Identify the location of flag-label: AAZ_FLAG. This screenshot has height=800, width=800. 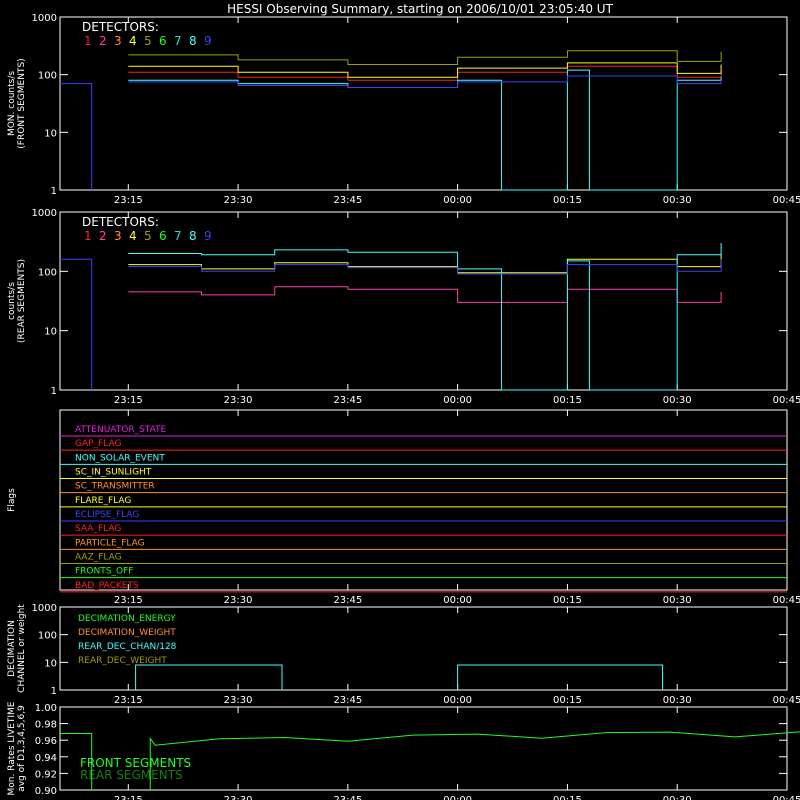
(98, 558).